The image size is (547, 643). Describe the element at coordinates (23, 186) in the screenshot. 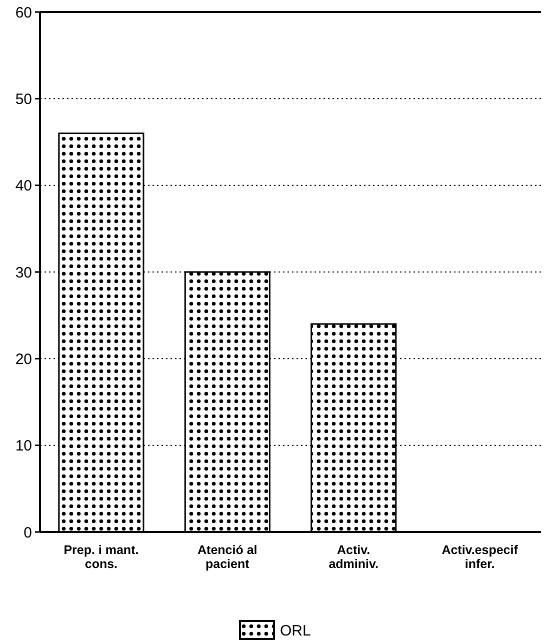

I see `y-tick-label: 40` at that location.